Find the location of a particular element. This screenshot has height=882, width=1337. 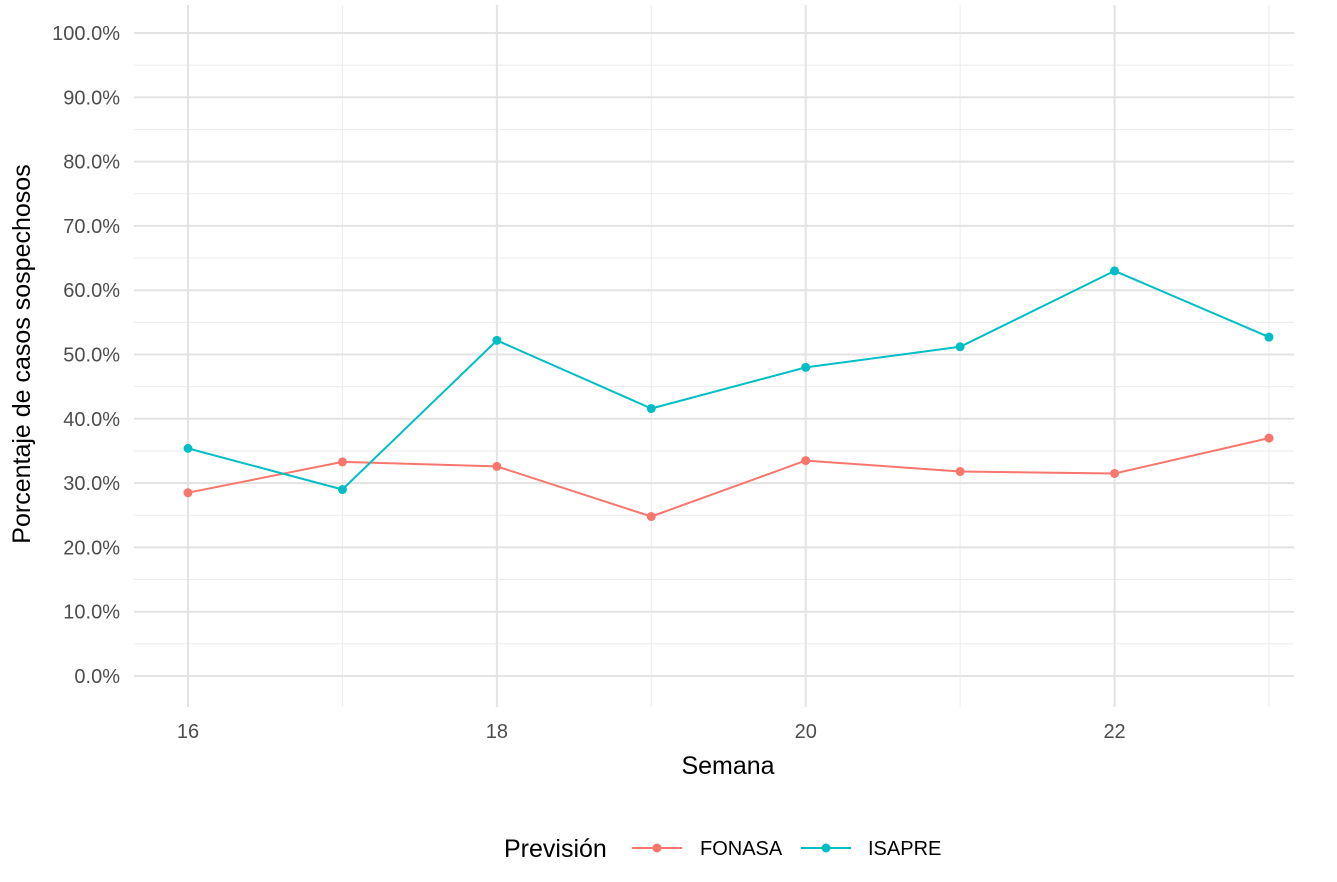

y-tick-label: 40.0% is located at coordinates (91, 420).